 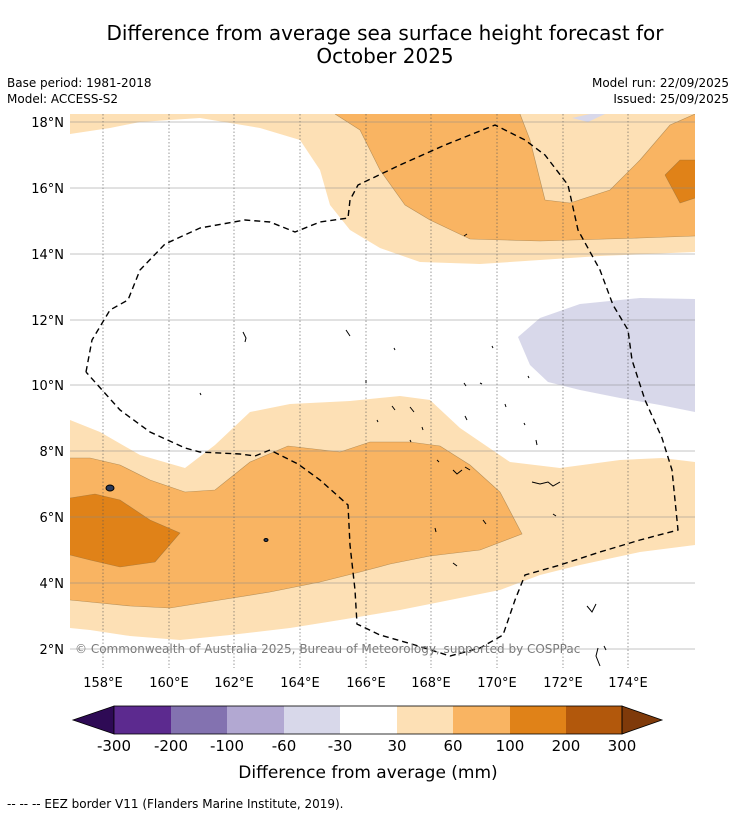 I want to click on contour-negative-lavender, so click(x=606, y=355).